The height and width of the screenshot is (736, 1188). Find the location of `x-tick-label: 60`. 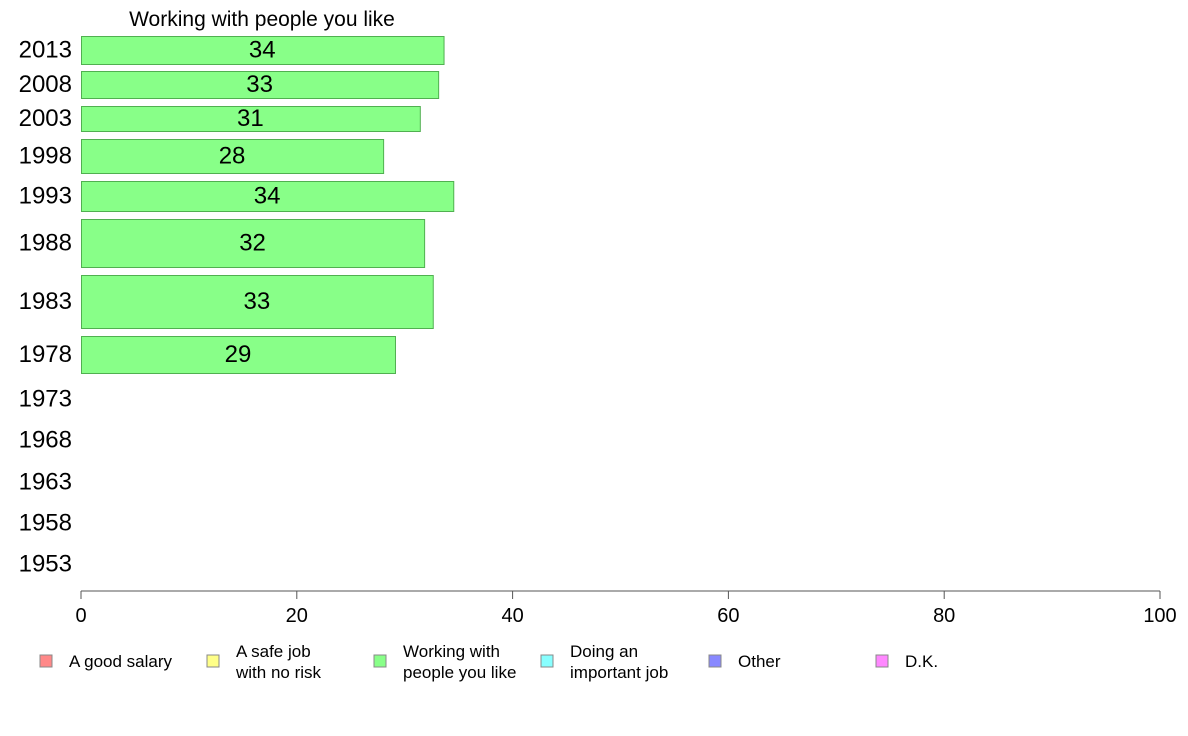

x-tick-label: 60 is located at coordinates (728, 616).